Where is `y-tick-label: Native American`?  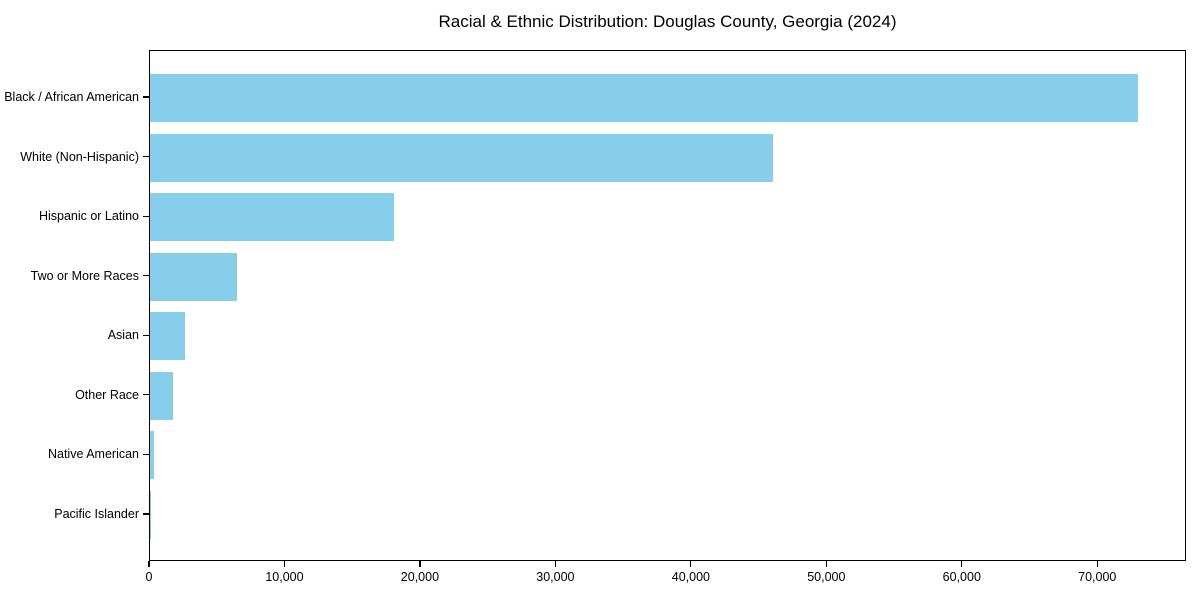
y-tick-label: Native American is located at coordinates (93, 454).